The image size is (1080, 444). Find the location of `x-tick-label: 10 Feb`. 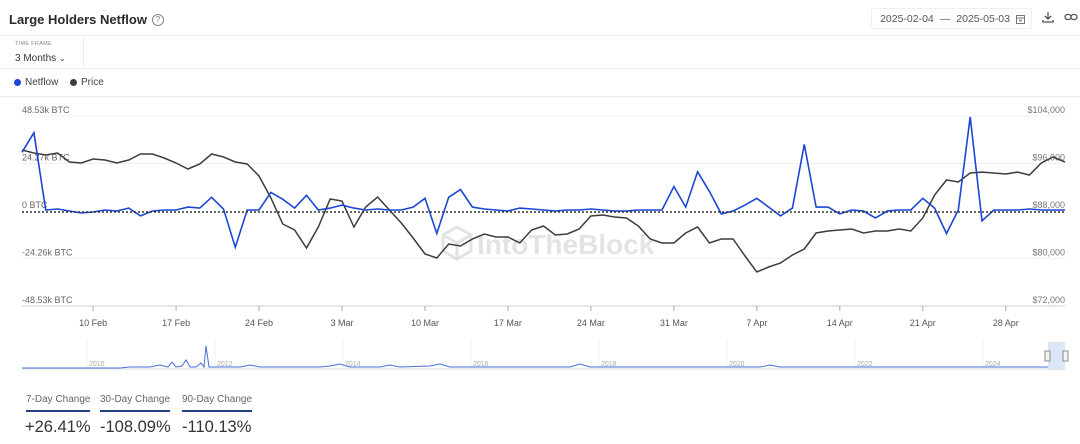

x-tick-label: 10 Feb is located at coordinates (93, 323).